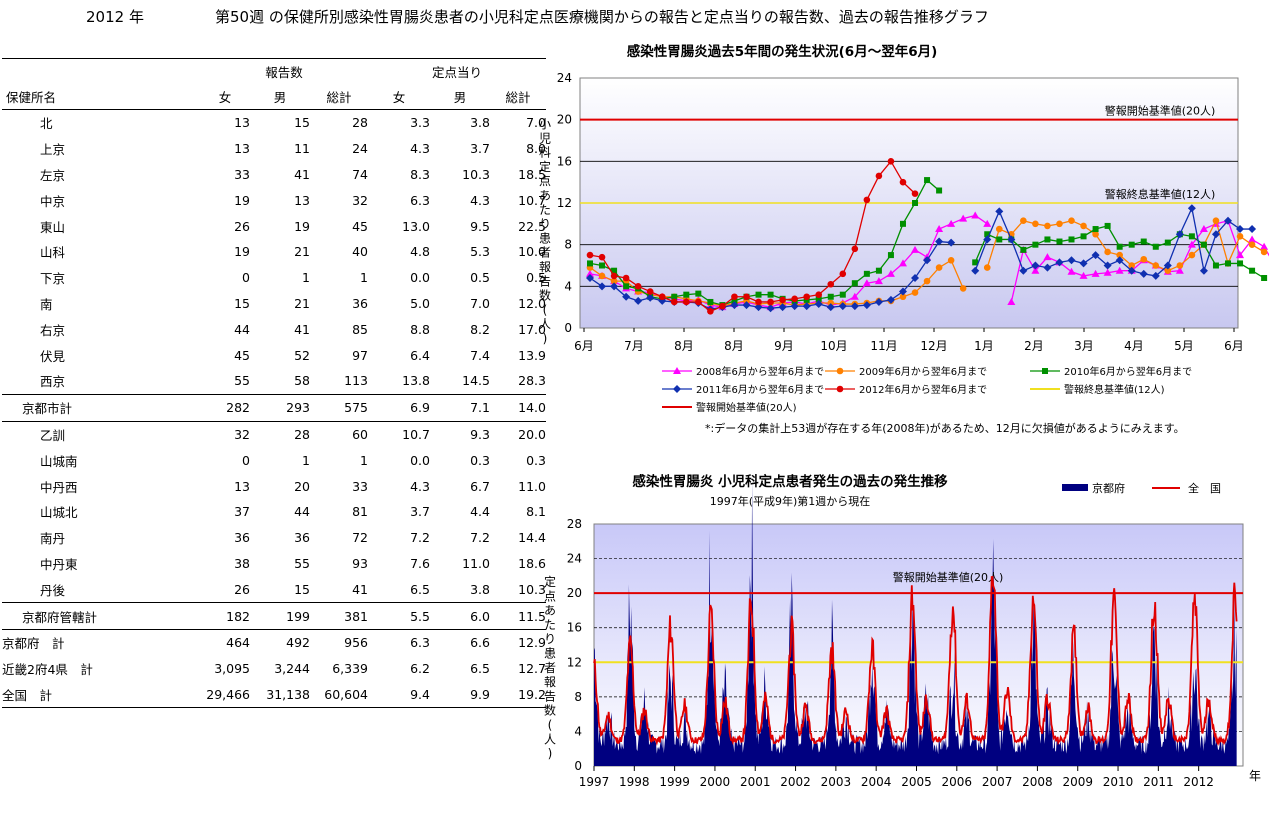 The width and height of the screenshot is (1269, 814). I want to click on cell-value: 7.4, so click(480, 355).